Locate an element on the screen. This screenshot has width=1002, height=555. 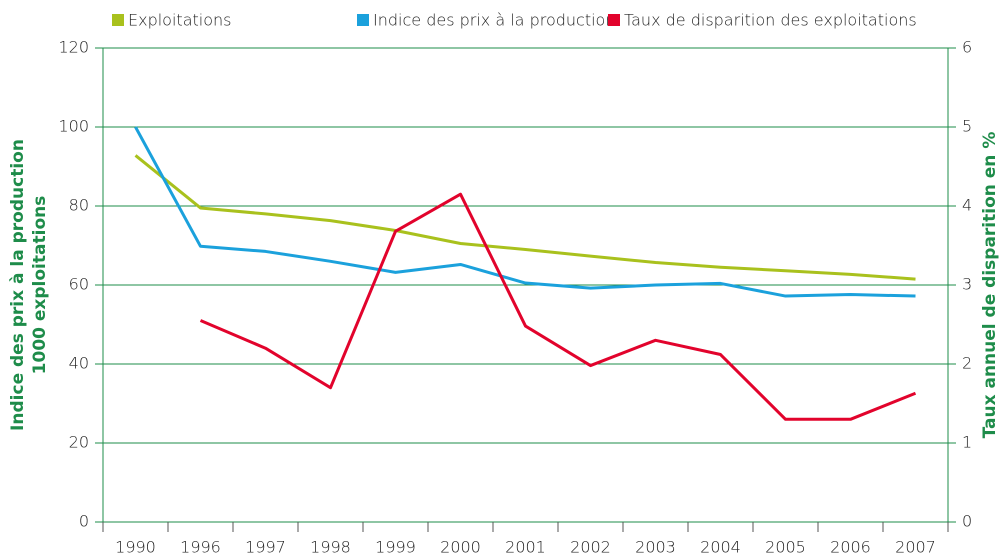
y2-tick-label: 6 is located at coordinates (967, 47).